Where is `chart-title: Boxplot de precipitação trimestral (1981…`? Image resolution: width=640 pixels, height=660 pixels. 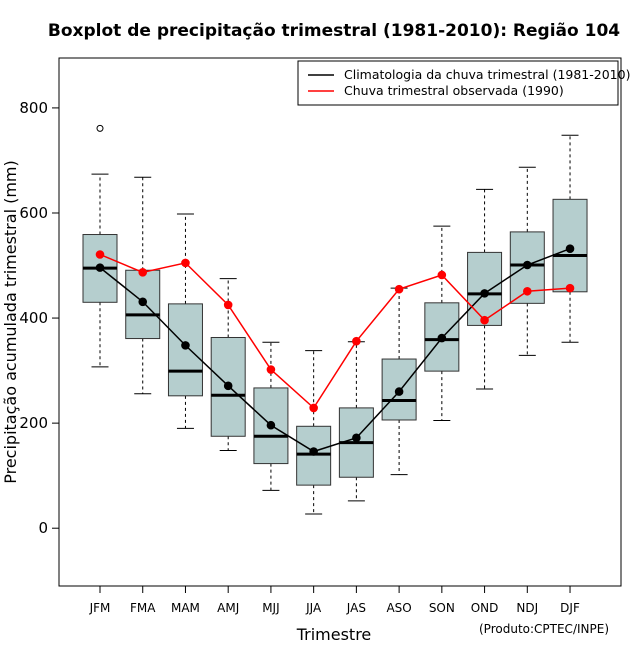 chart-title: Boxplot de precipitação trimestral (1981… is located at coordinates (334, 31).